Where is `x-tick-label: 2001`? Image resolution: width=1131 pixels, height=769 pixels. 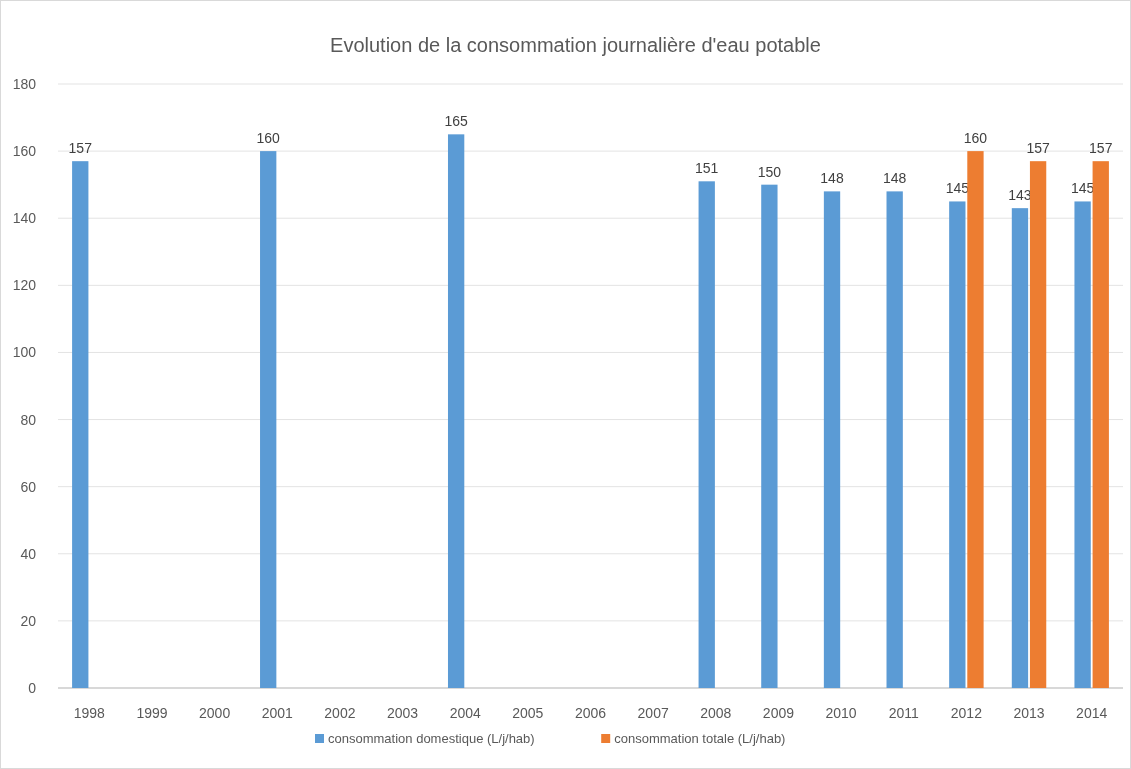
x-tick-label: 2001 is located at coordinates (277, 713).